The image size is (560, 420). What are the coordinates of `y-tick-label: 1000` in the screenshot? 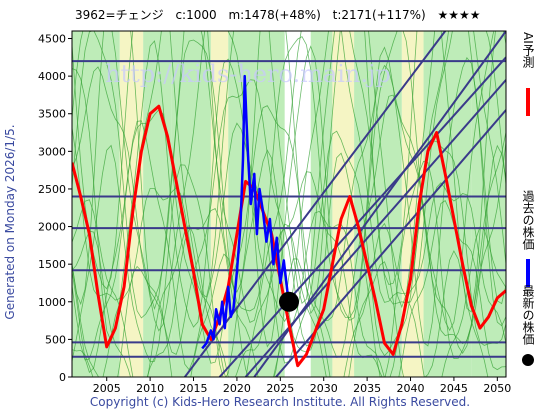 It's located at (52, 302).